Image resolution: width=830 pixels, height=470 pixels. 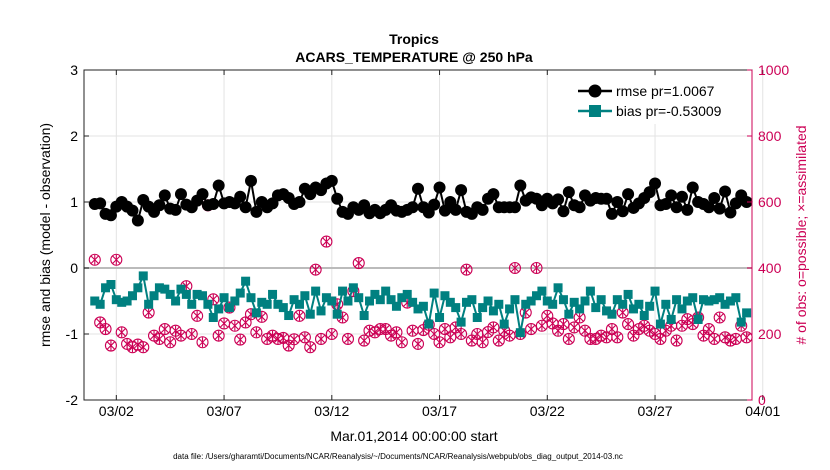 I want to click on y-axis-label-right: # of obs: o=possible; ×=assimilated, so click(x=801, y=234).